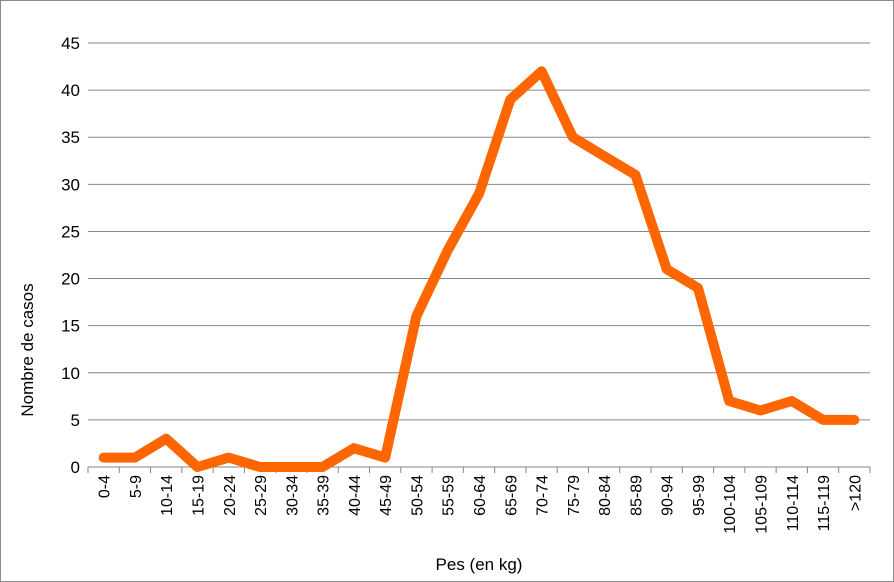 This screenshot has width=894, height=582. I want to click on y-tick-label: 20, so click(70, 279).